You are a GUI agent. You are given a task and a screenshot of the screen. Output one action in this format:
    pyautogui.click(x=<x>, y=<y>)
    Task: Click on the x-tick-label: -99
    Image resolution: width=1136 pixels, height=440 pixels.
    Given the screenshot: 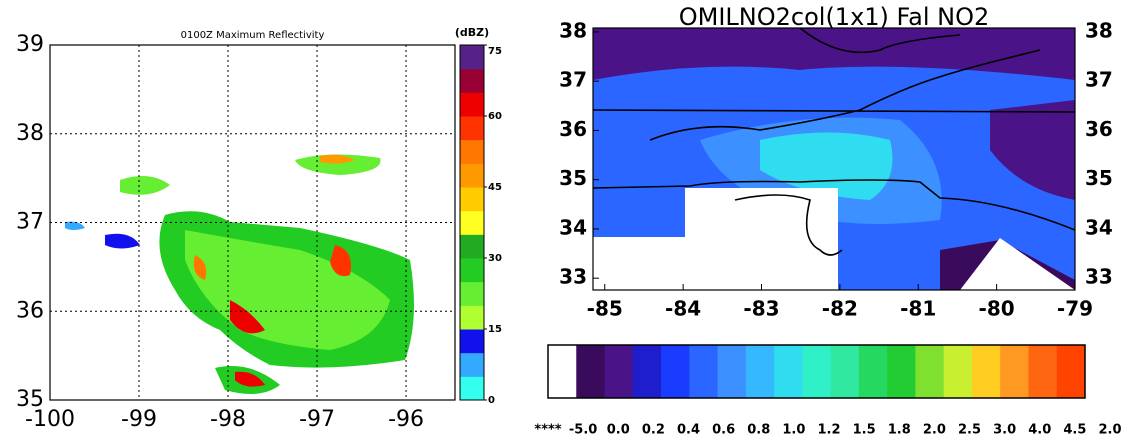 What is the action you would take?
    pyautogui.click(x=139, y=419)
    